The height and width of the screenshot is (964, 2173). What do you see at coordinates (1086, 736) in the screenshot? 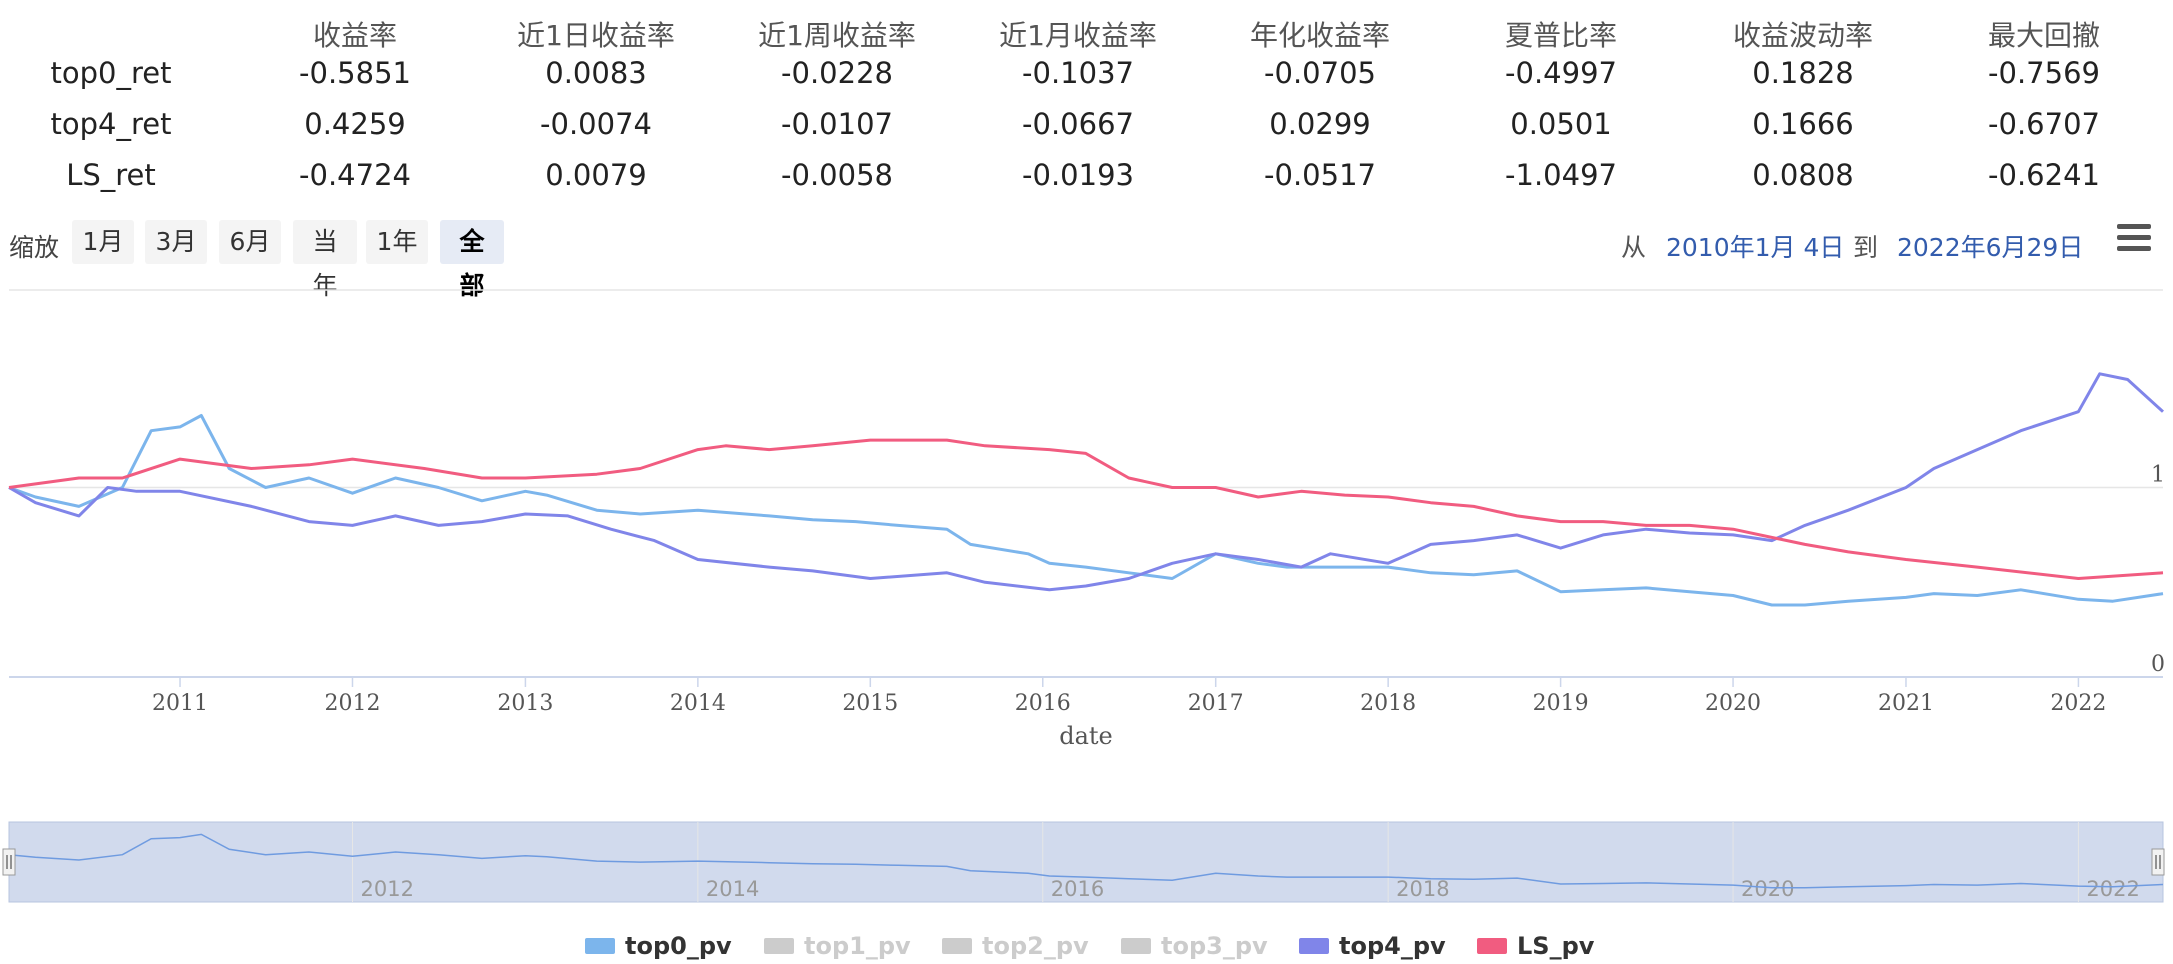
I see `x-axis-label: date` at bounding box center [1086, 736].